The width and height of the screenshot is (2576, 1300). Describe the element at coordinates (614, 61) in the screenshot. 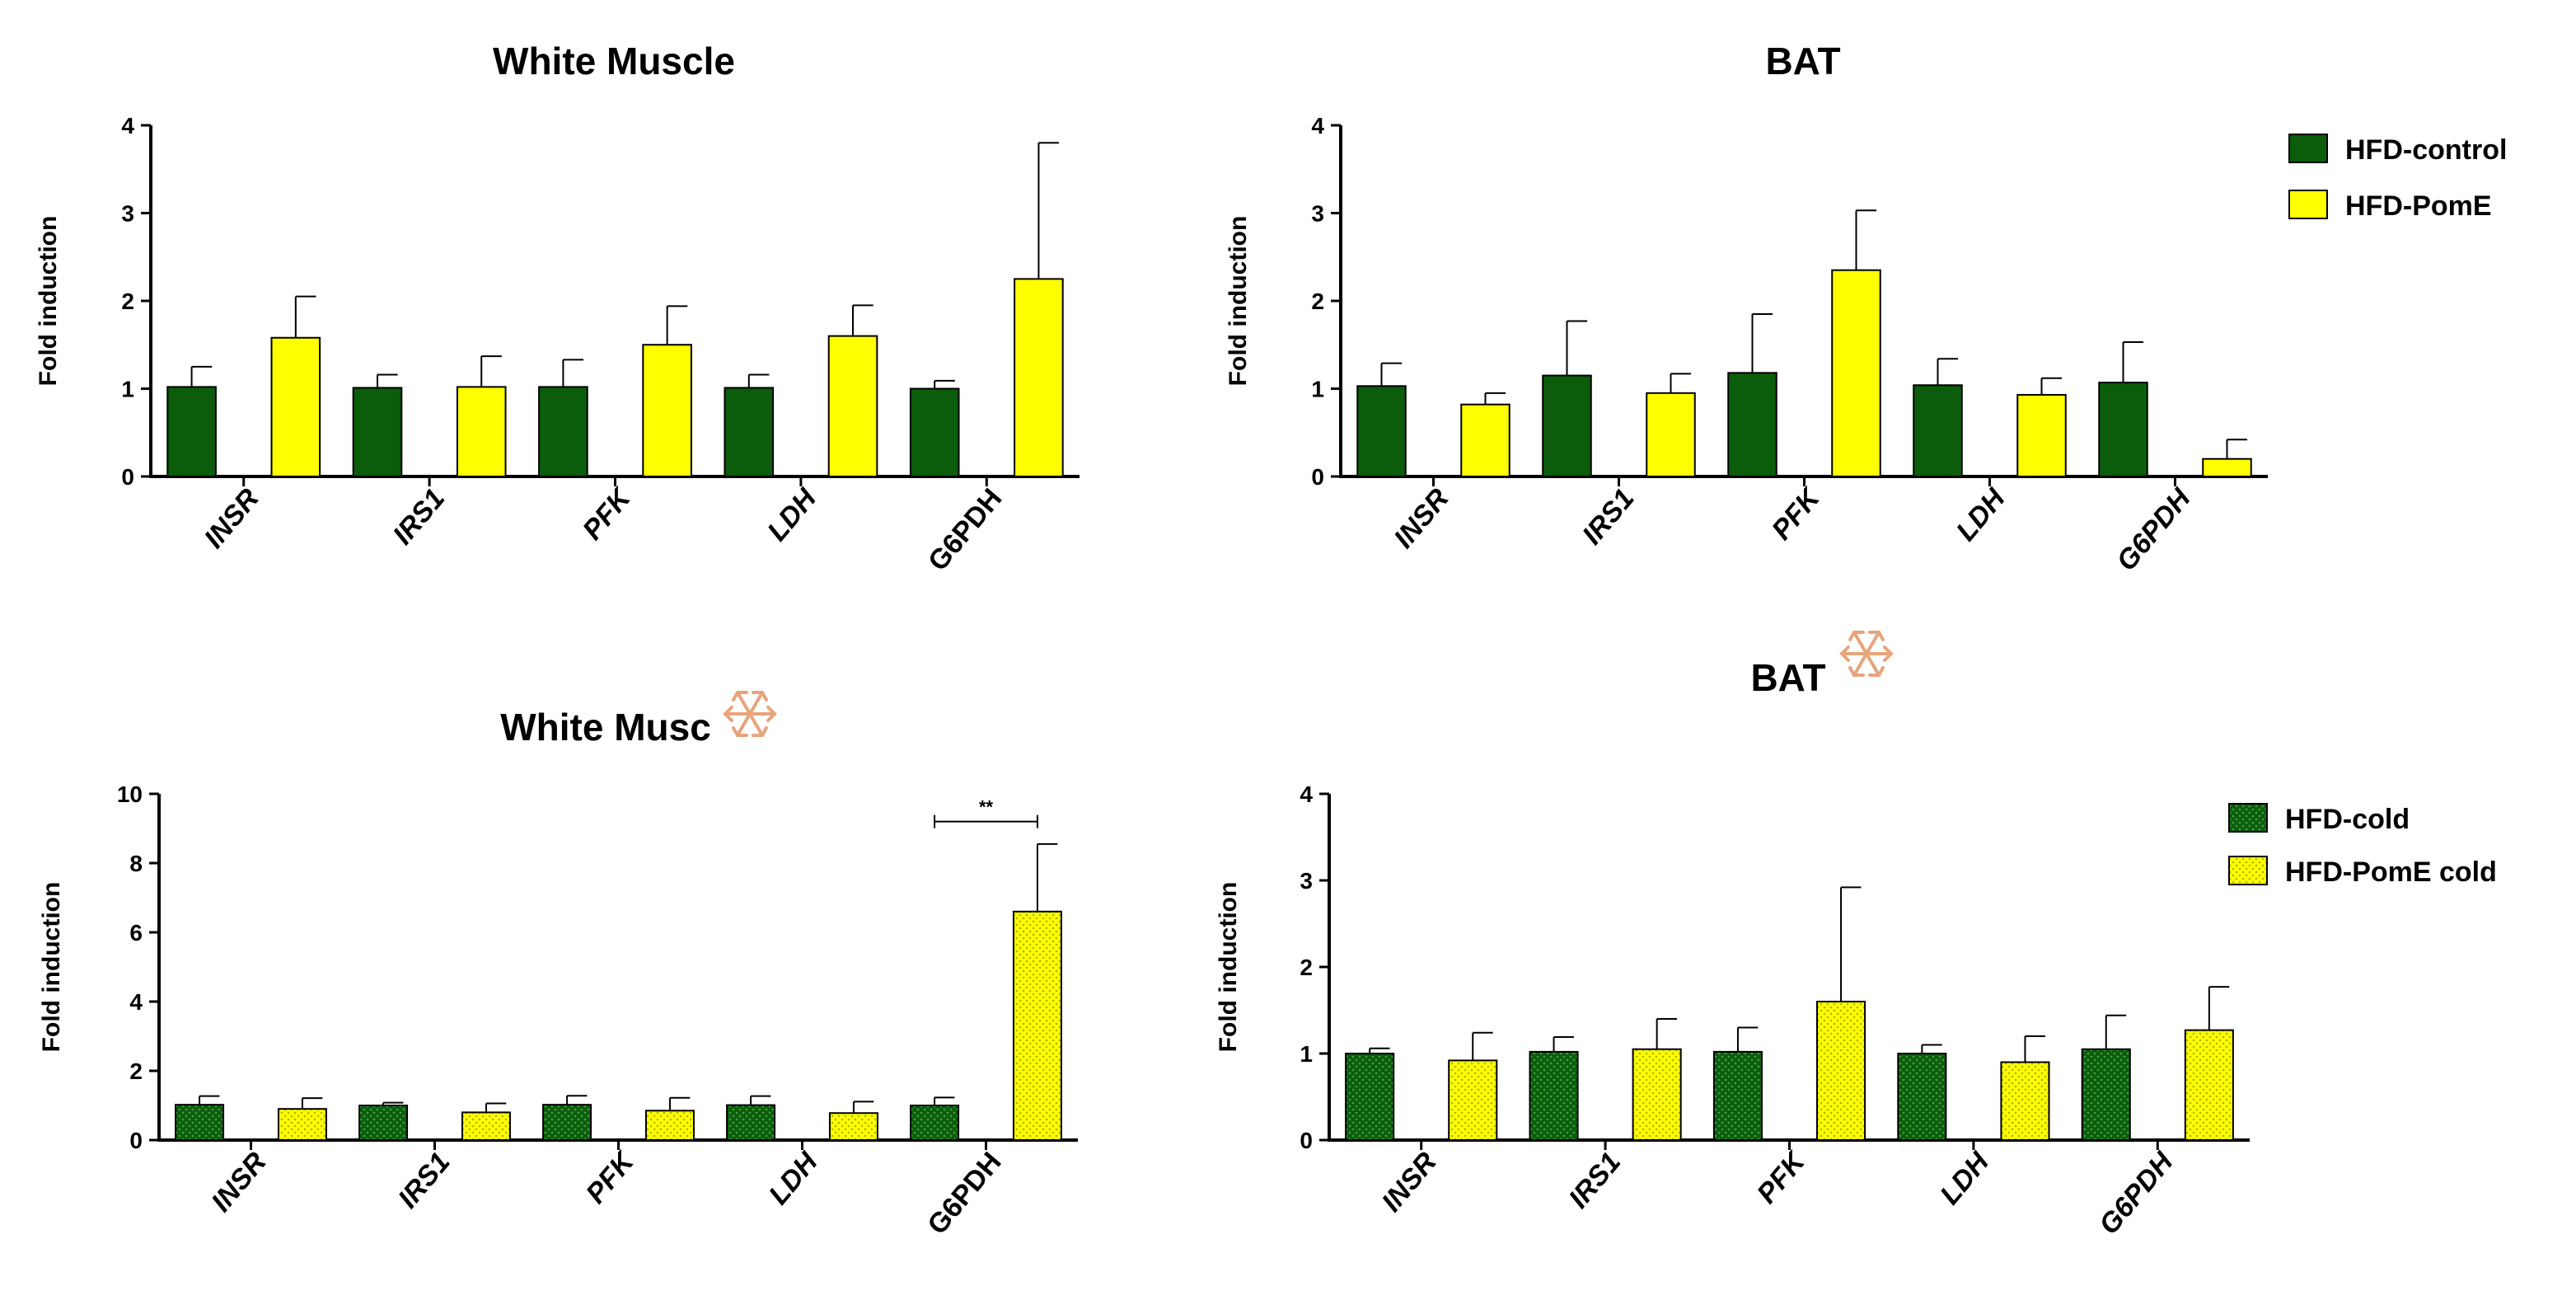

I see `chart-title: White Muscle` at that location.